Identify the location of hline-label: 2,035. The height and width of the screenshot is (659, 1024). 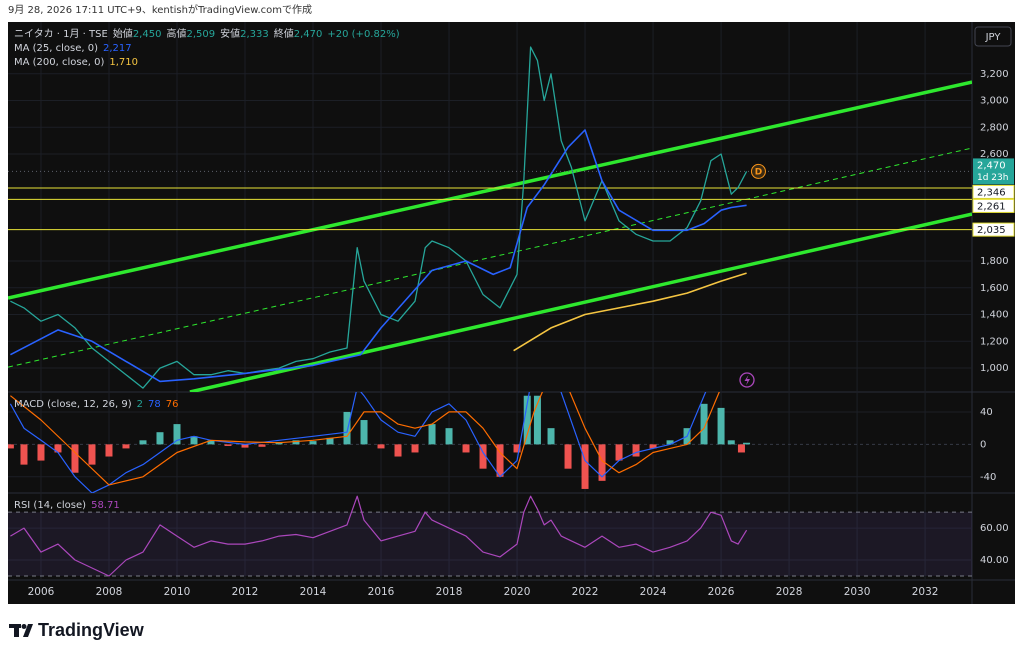
(991, 230).